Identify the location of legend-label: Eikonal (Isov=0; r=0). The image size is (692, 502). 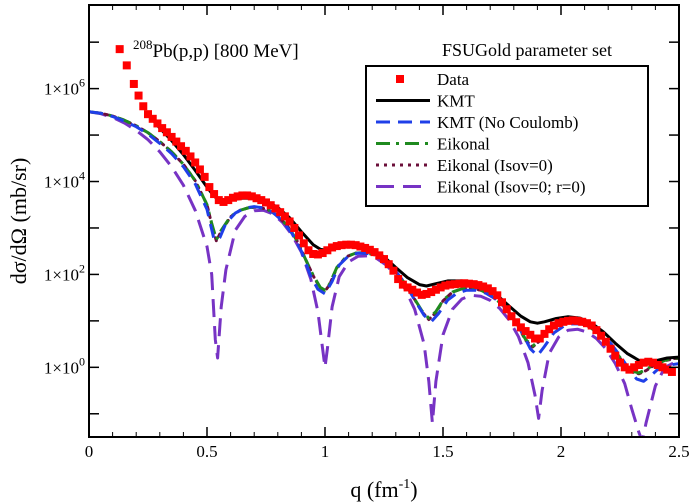
(511, 187).